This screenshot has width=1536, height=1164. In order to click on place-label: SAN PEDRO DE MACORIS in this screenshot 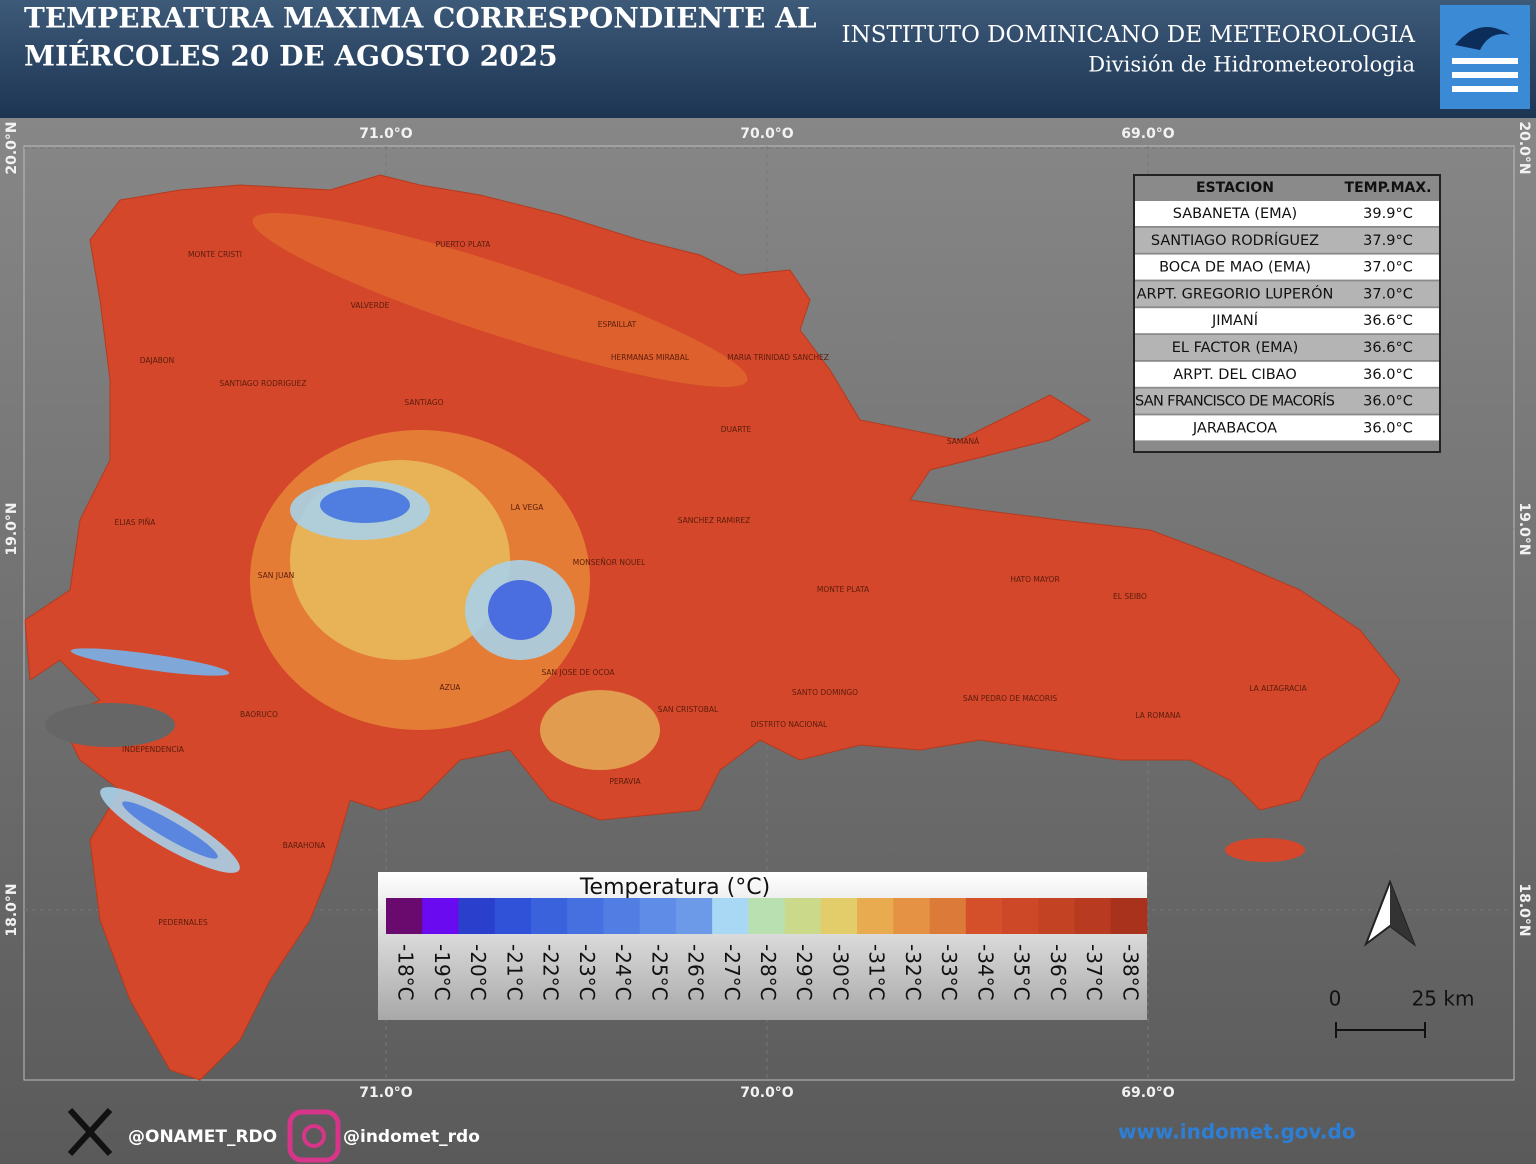, I will do `click(1010, 698)`.